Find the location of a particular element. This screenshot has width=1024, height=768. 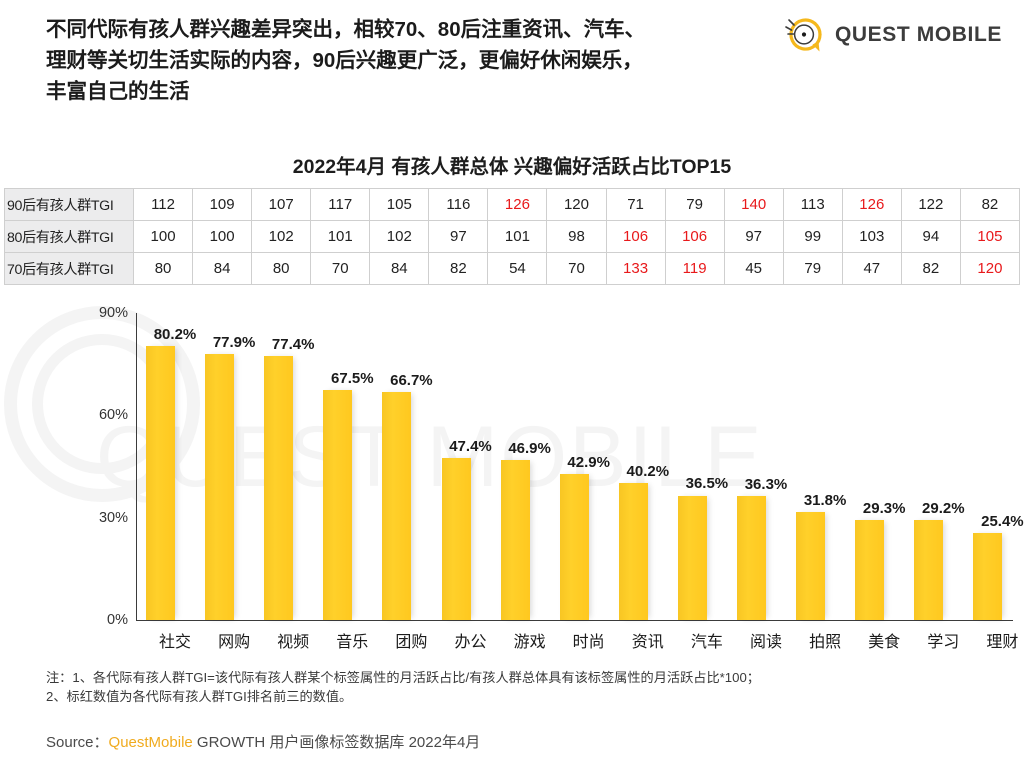

table-cell: 54 is located at coordinates (517, 268).